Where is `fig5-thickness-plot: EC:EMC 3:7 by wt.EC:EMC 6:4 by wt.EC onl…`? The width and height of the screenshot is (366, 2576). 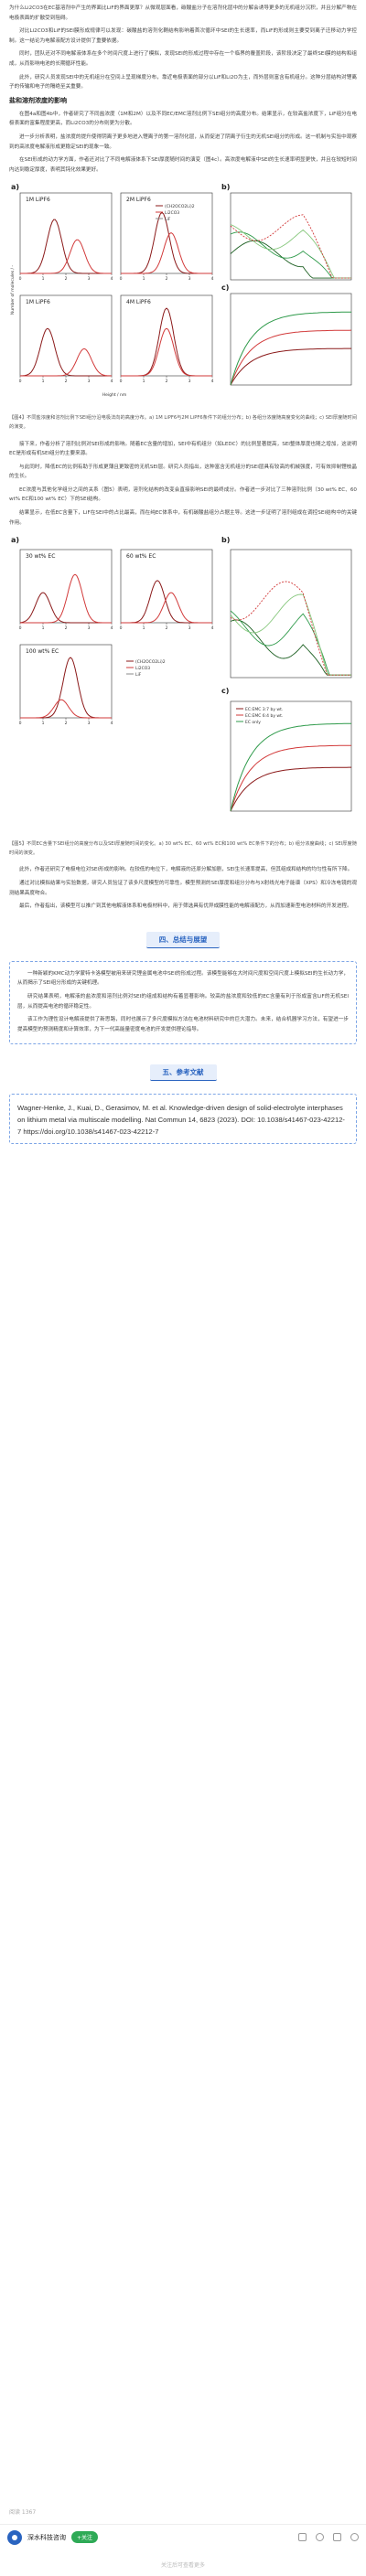 fig5-thickness-plot: EC:EMC 3:7 by wt.EC:EMC 6:4 by wt.EC onl… is located at coordinates (291, 756).